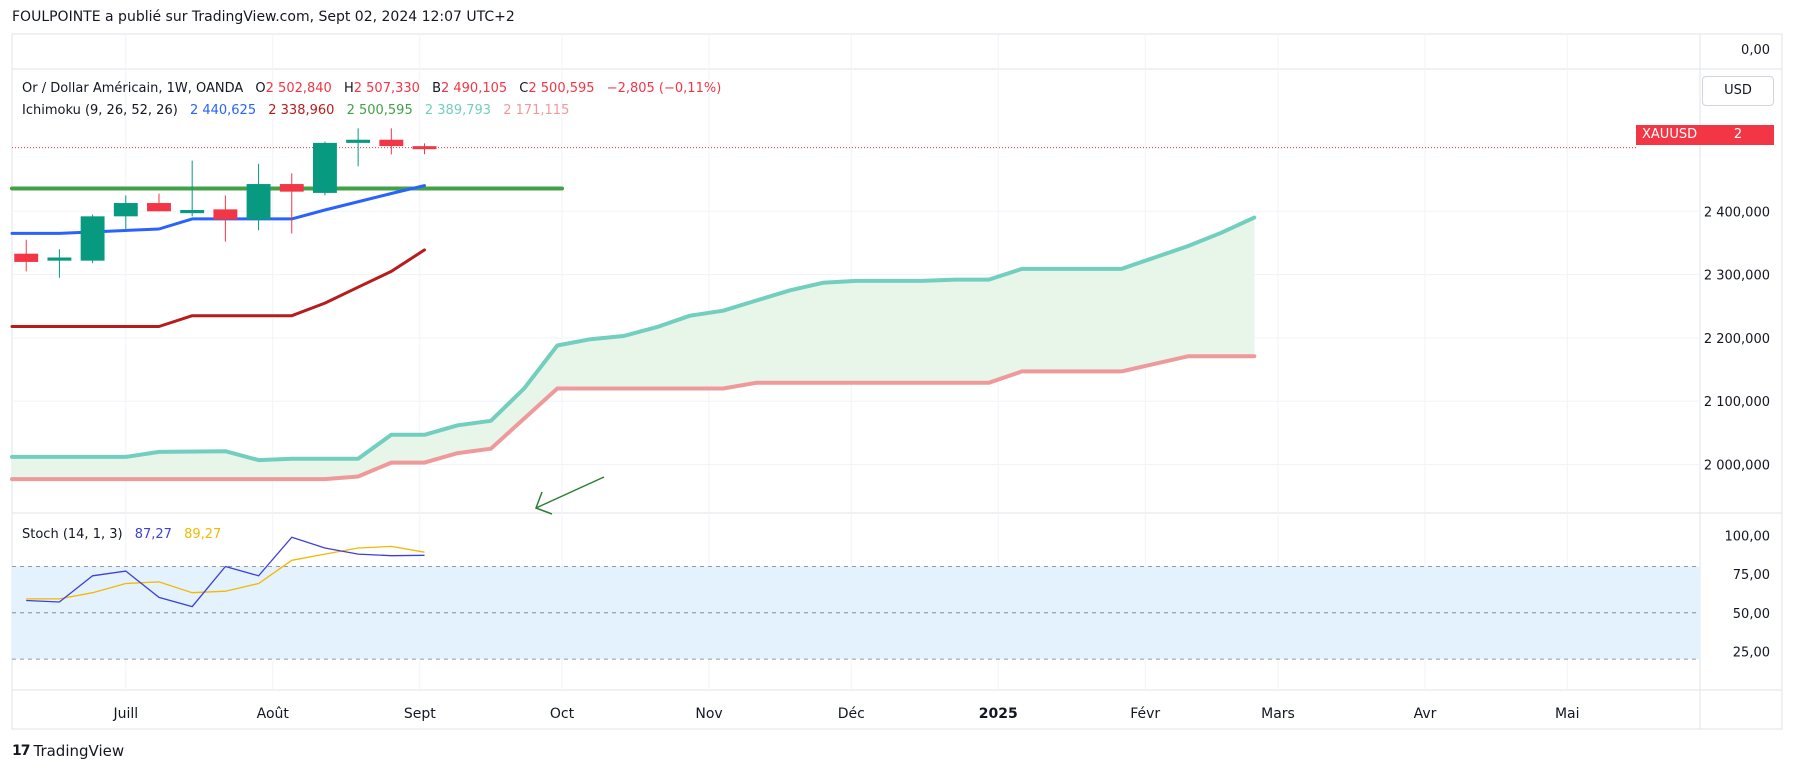 The height and width of the screenshot is (775, 1793). Describe the element at coordinates (1748, 537) in the screenshot. I see `stoch-tick-label: 100,00` at that location.